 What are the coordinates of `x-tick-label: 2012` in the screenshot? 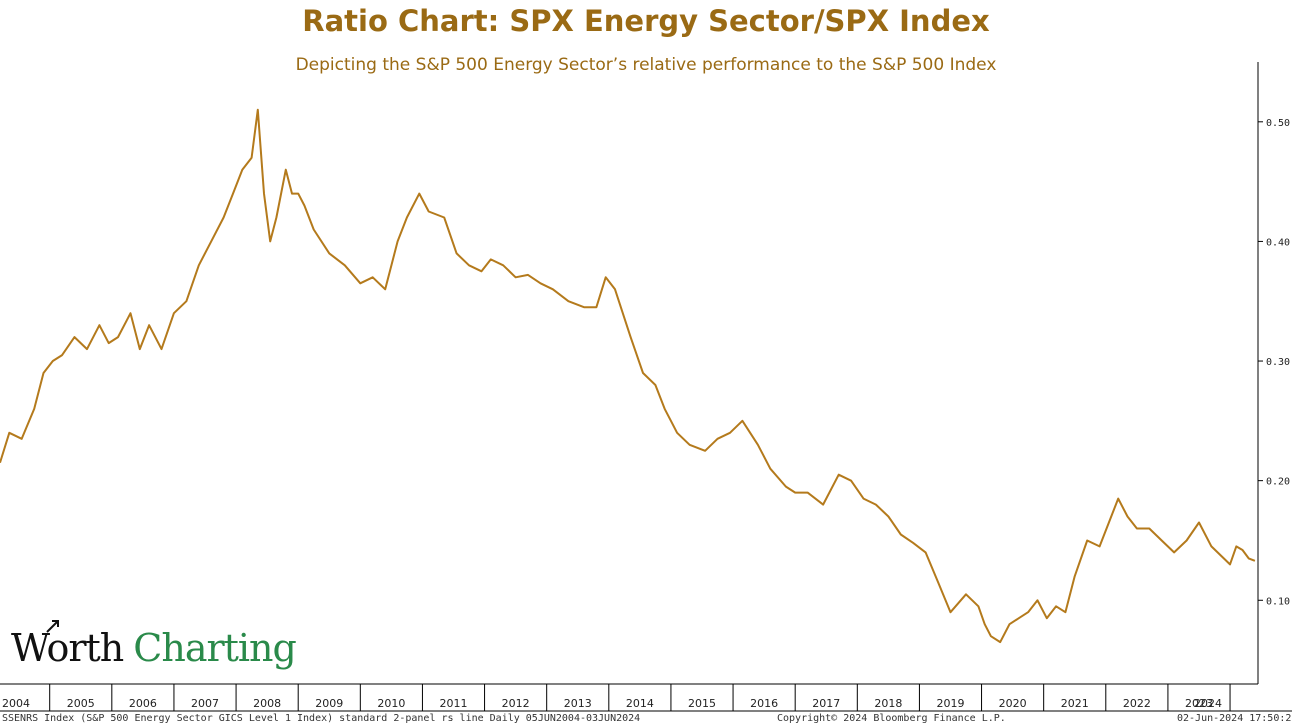 It's located at (516, 703).